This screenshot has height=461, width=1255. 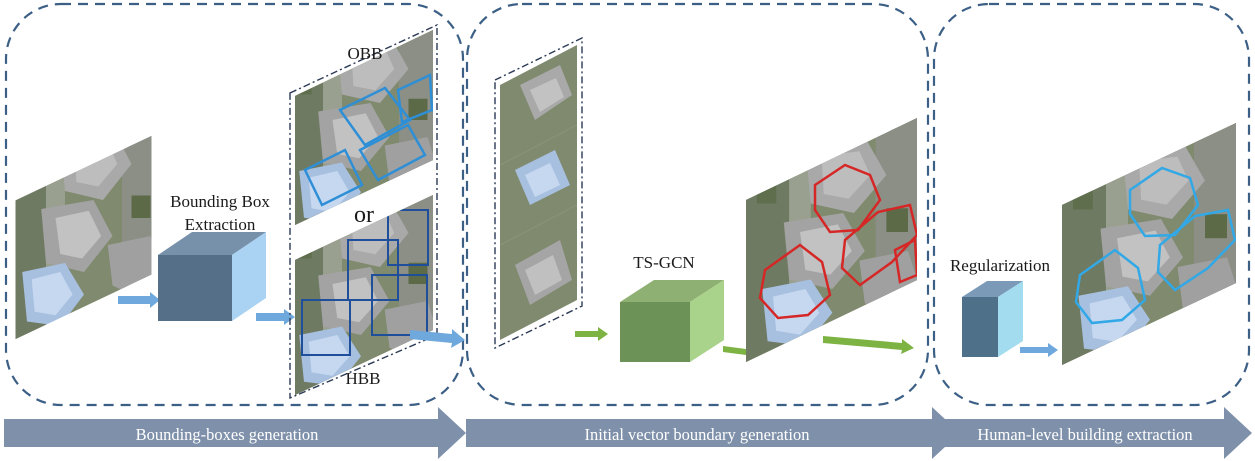 What do you see at coordinates (538, 193) in the screenshot?
I see `samples-outline` at bounding box center [538, 193].